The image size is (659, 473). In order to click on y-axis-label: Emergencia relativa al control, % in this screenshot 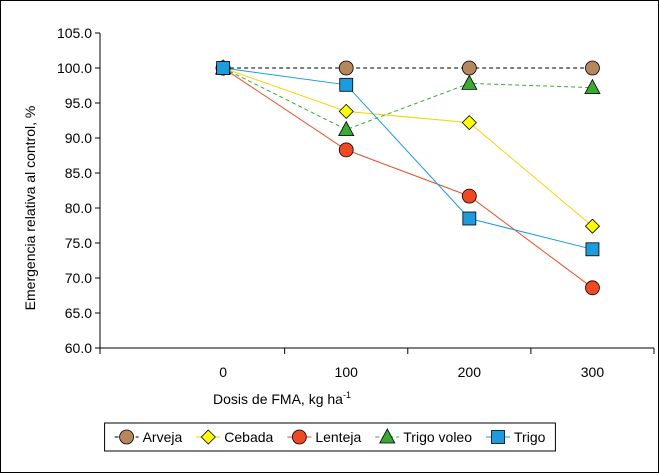, I will do `click(30, 208)`.